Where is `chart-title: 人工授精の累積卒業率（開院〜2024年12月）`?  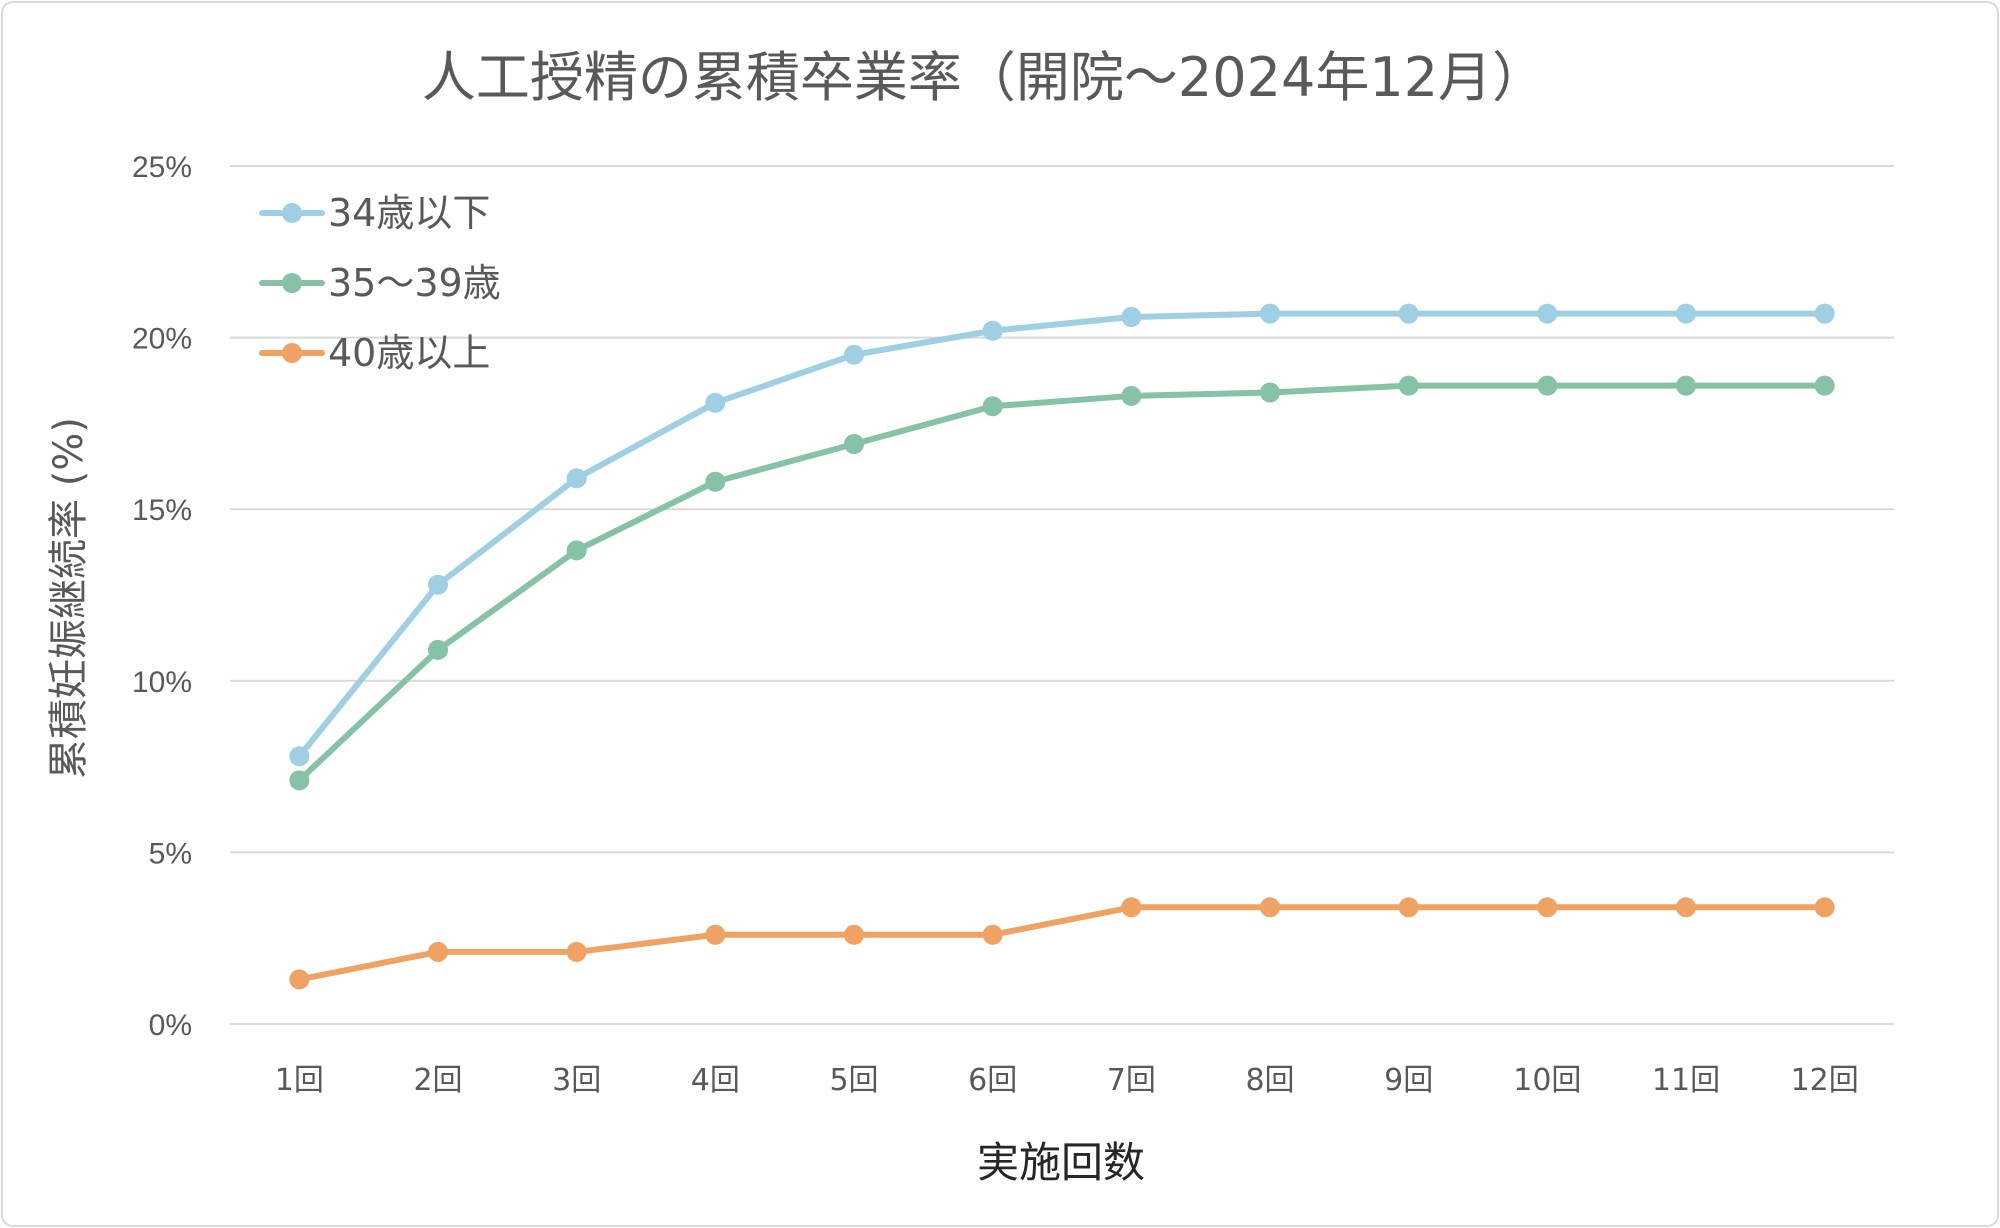 chart-title: 人工授精の累積卒業率（開院〜2024年12月） is located at coordinates (984, 77).